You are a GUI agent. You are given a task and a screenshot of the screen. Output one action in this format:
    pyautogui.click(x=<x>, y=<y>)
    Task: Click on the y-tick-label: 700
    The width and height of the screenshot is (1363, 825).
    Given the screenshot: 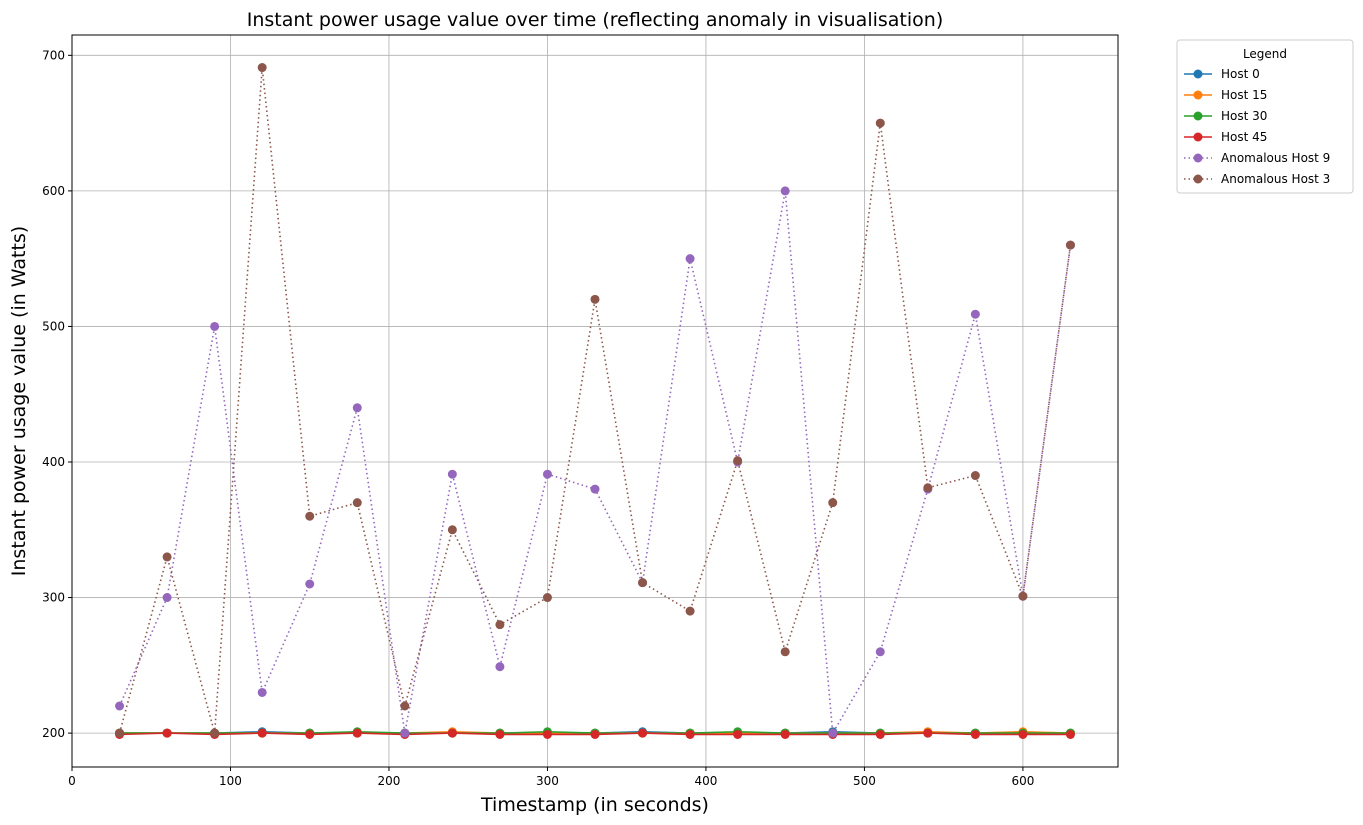 What is the action you would take?
    pyautogui.click(x=53, y=55)
    